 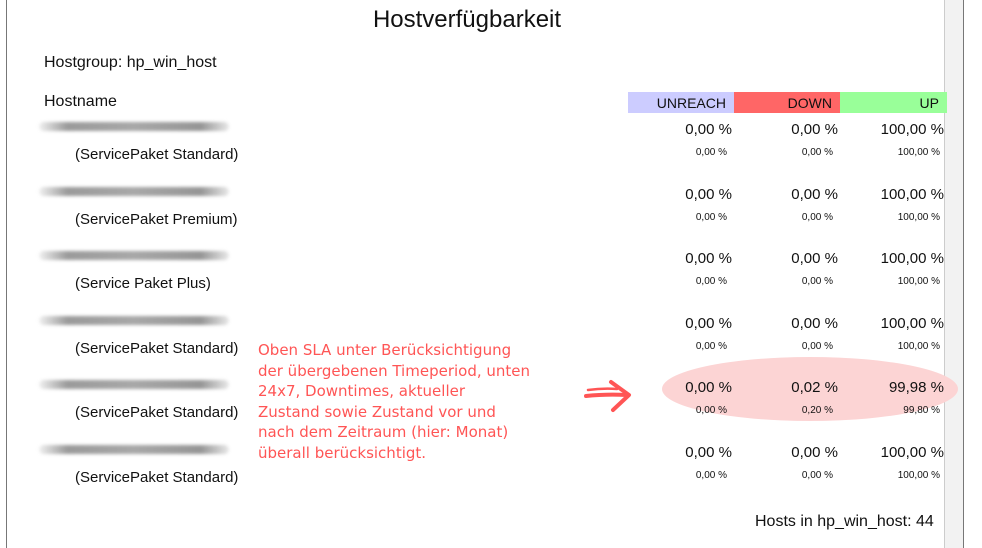 What do you see at coordinates (467, 19) in the screenshot?
I see `report-title: Hostverfügbarkeit` at bounding box center [467, 19].